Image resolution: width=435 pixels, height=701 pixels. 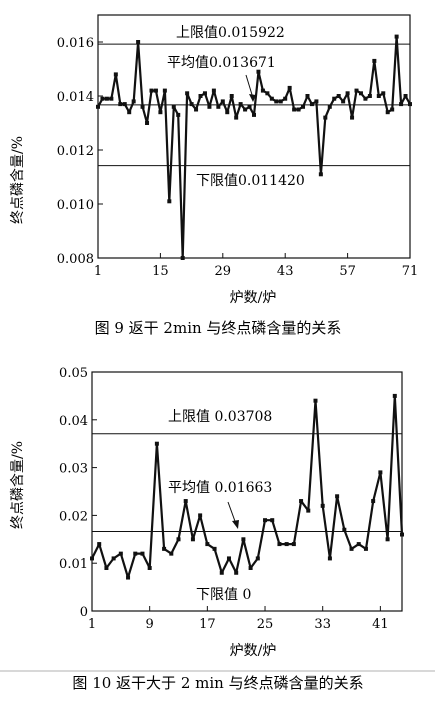 What do you see at coordinates (265, 624) in the screenshot?
I see `x-tick-label: 25` at bounding box center [265, 624].